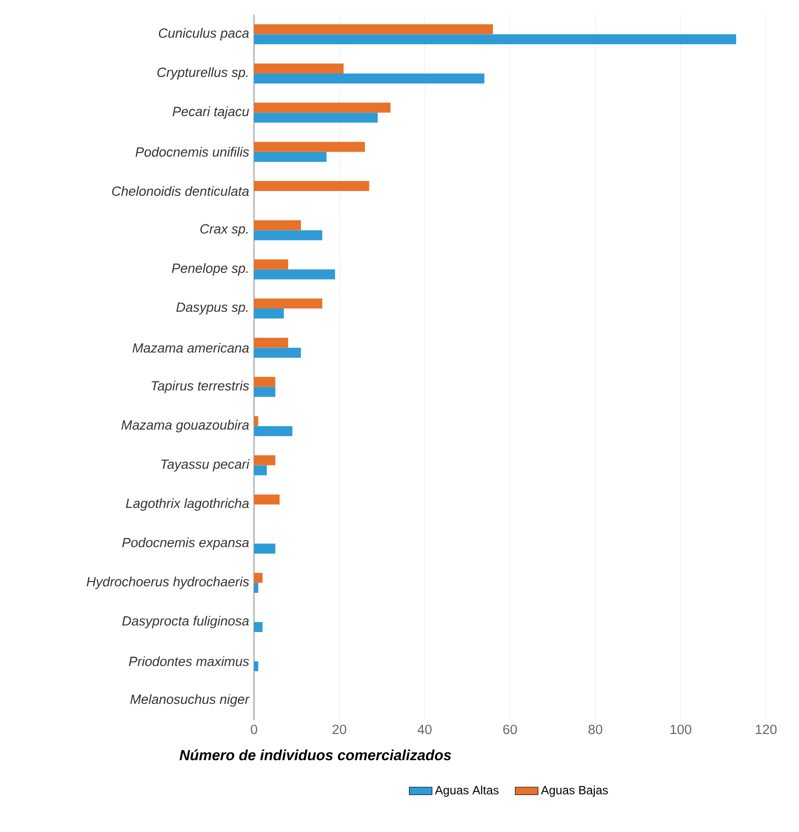 The image size is (799, 832). Describe the element at coordinates (187, 504) in the screenshot. I see `y-tick-label: Lagothrix lagothricha` at that location.